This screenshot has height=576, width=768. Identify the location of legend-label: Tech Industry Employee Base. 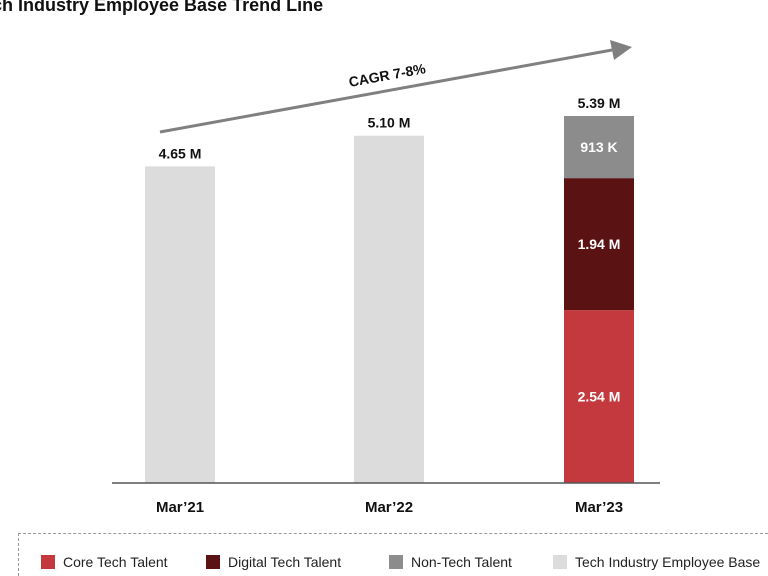
(668, 562).